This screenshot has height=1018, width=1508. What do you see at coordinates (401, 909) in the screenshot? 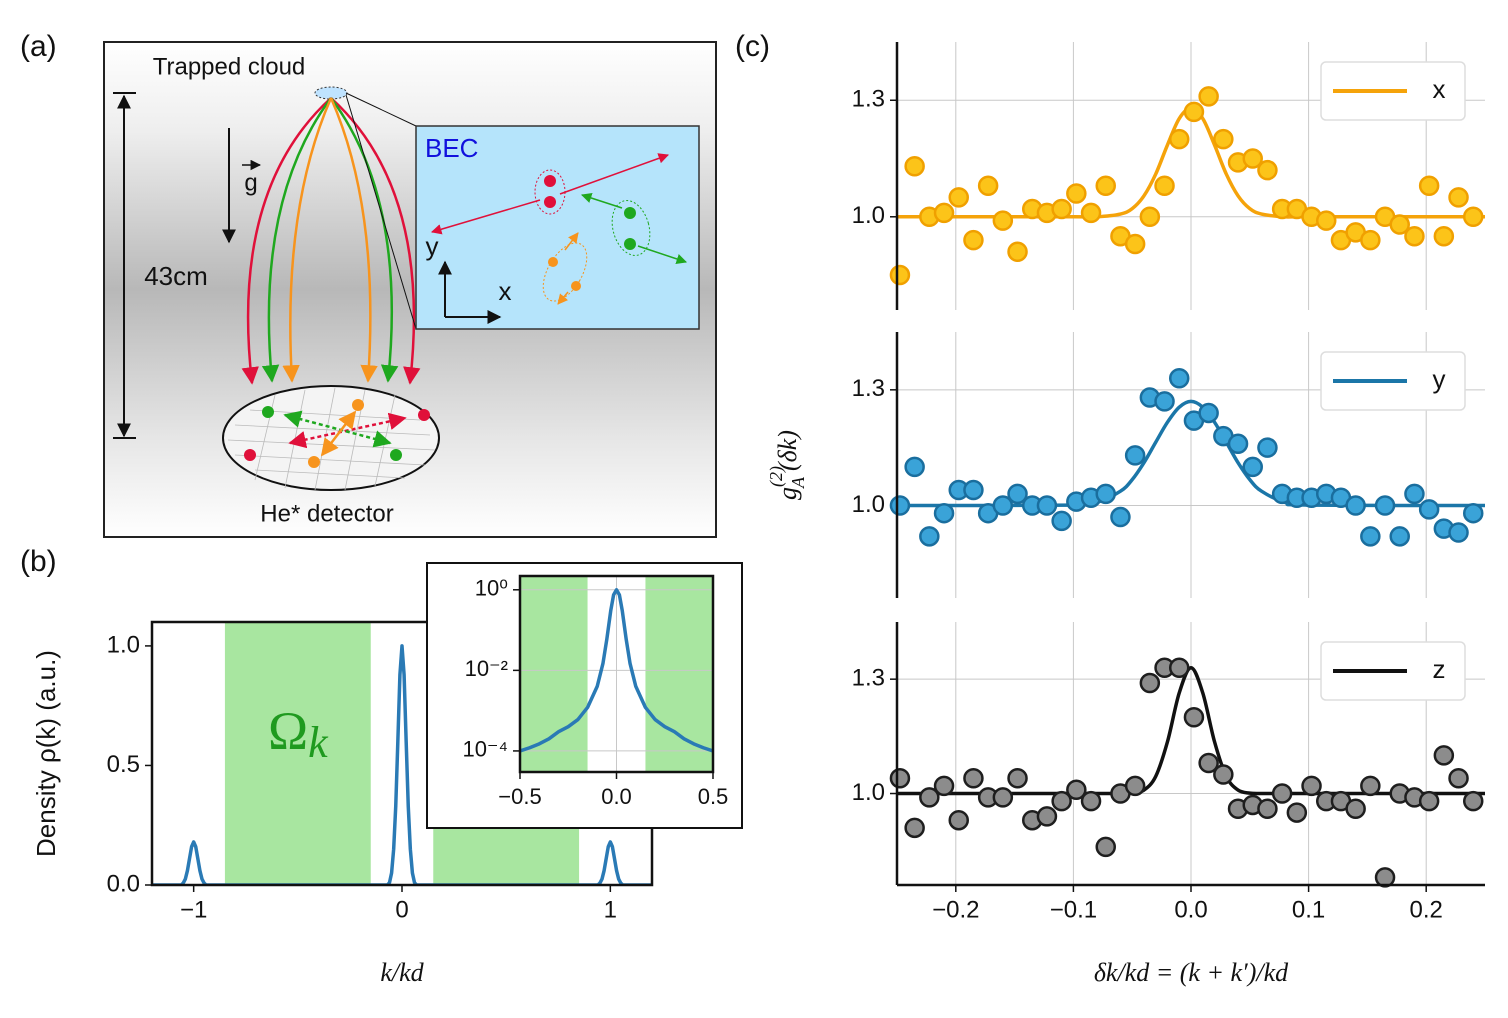
I see `x-tick-label: 0` at bounding box center [401, 909].